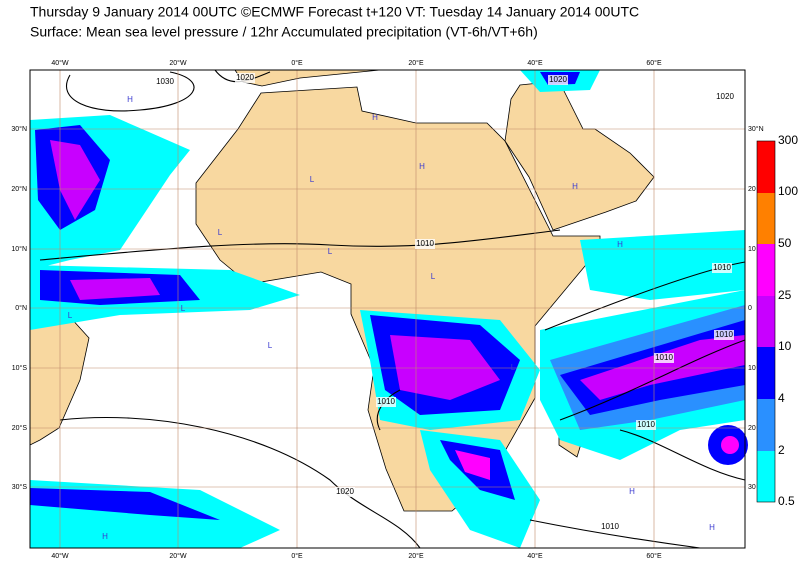  I want to click on legend-label: 0.5, so click(786, 501).